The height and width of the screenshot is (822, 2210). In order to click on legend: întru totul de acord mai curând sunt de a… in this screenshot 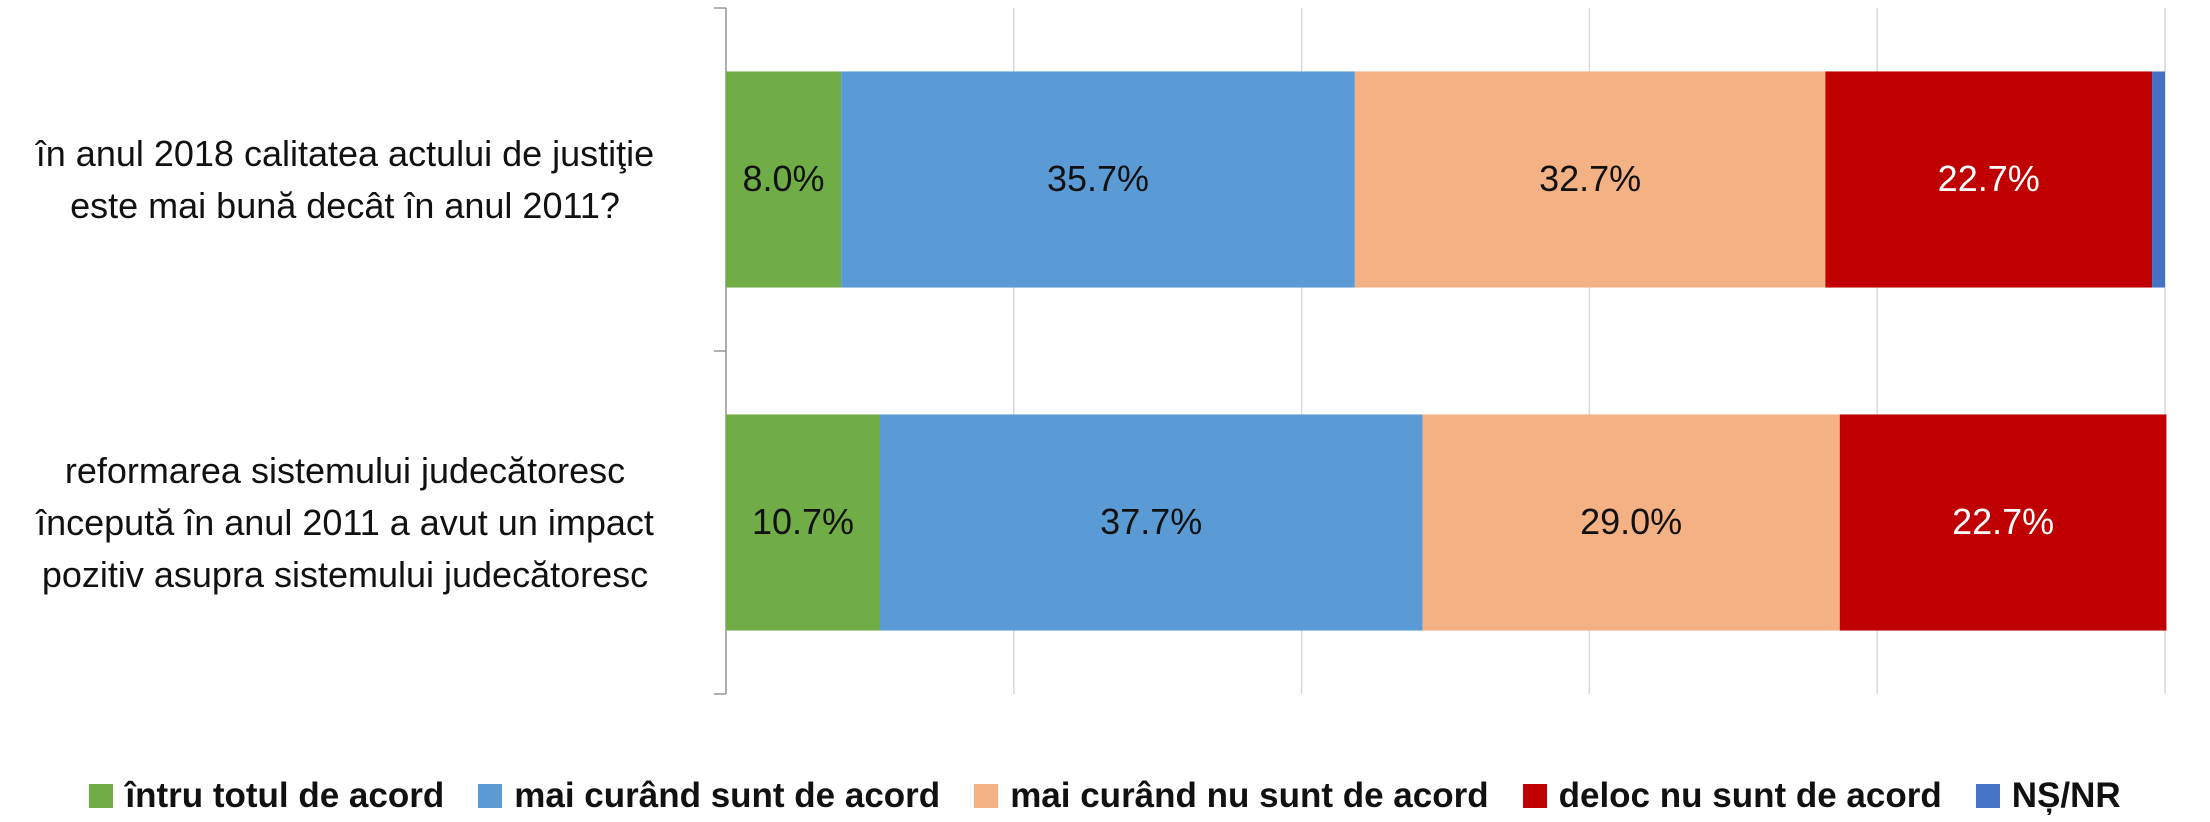, I will do `click(1105, 796)`.